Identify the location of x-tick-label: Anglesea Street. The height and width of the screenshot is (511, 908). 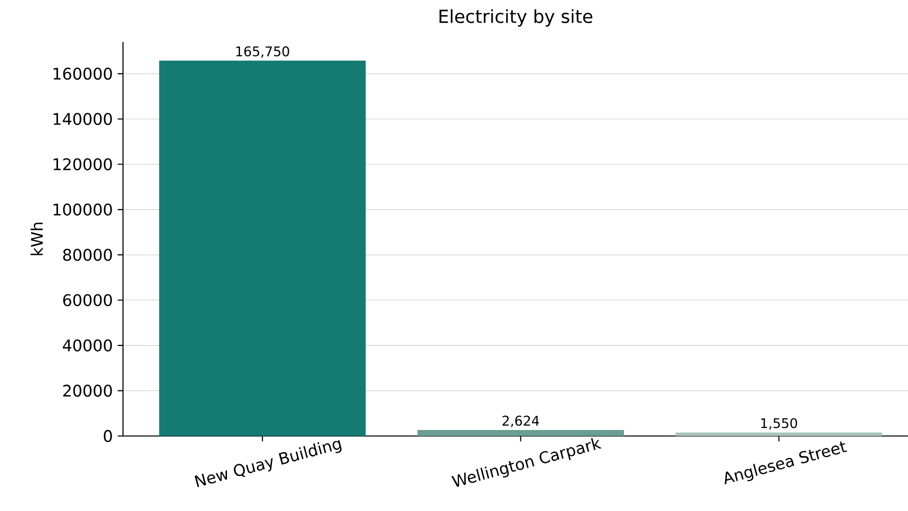
(786, 462).